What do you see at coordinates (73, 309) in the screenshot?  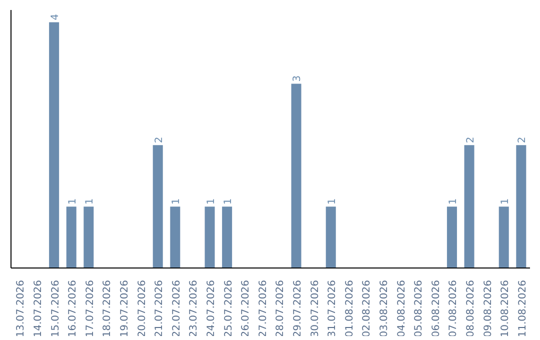 I see `x-tick-label: 16.07.2026` at bounding box center [73, 309].